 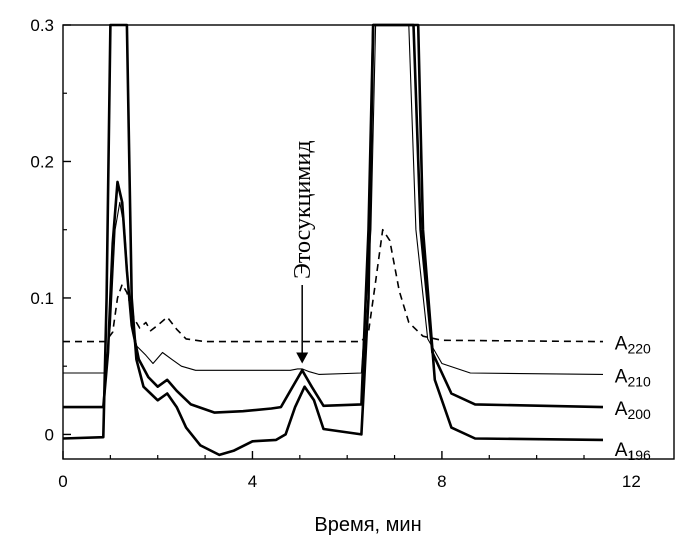 I want to click on series-label-A220: A220, so click(x=633, y=345).